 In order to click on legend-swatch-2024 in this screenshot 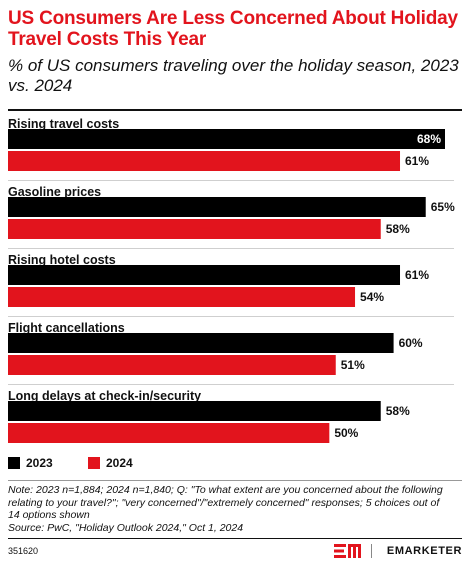, I will do `click(94, 463)`.